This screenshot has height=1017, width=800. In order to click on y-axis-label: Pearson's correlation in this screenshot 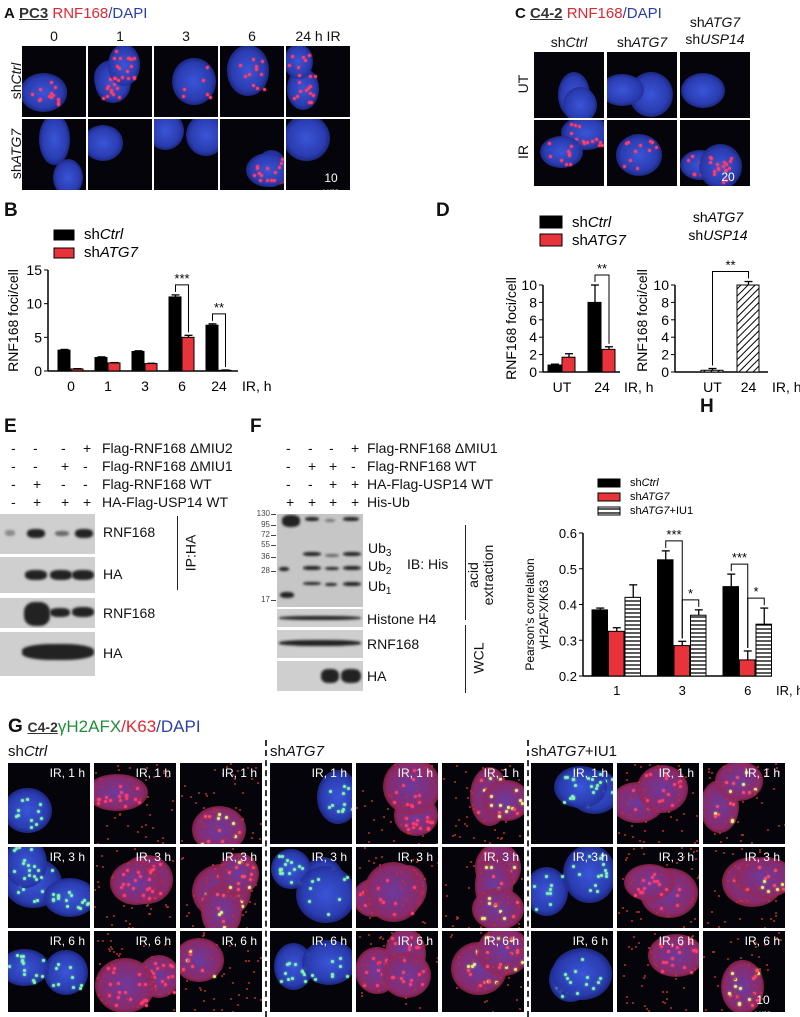, I will do `click(530, 614)`.